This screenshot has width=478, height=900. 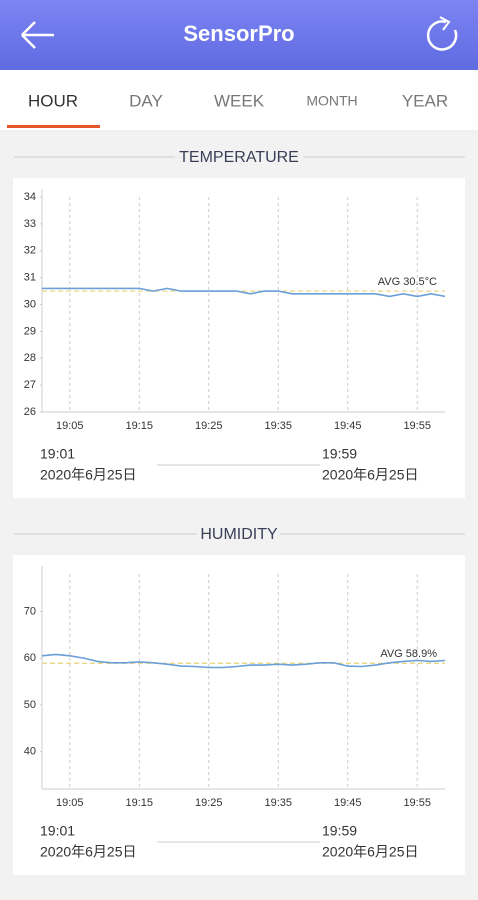 I want to click on tab: MONTH, so click(x=331, y=101).